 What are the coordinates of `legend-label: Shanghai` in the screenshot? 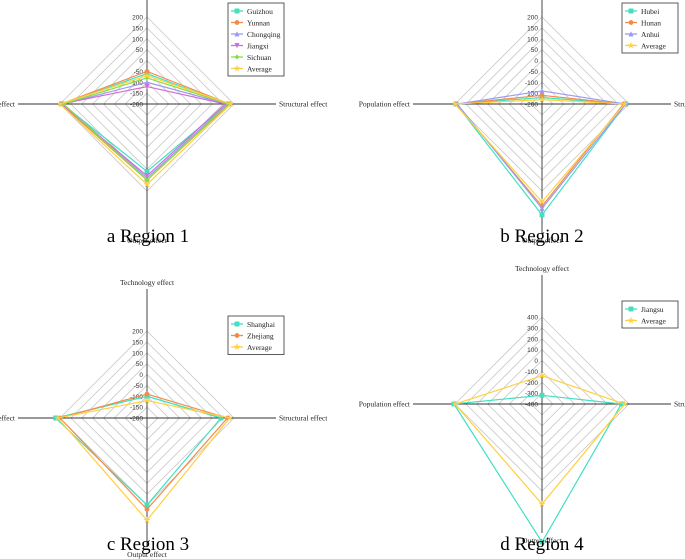 It's located at (261, 324).